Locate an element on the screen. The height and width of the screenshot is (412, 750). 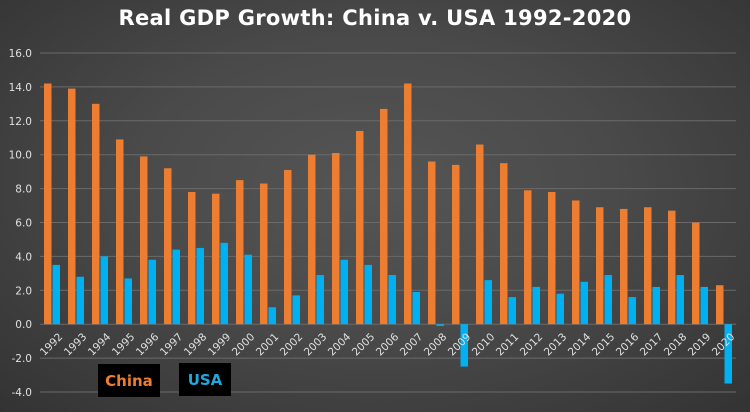
bar-china-1995 is located at coordinates (120, 232).